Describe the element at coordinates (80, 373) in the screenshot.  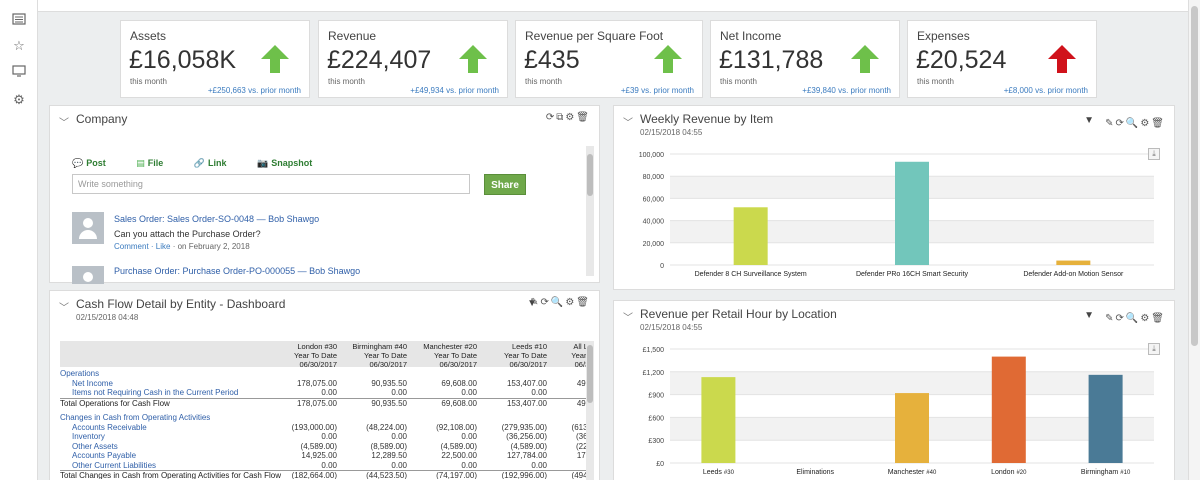
I see `row-label: Operations` at that location.